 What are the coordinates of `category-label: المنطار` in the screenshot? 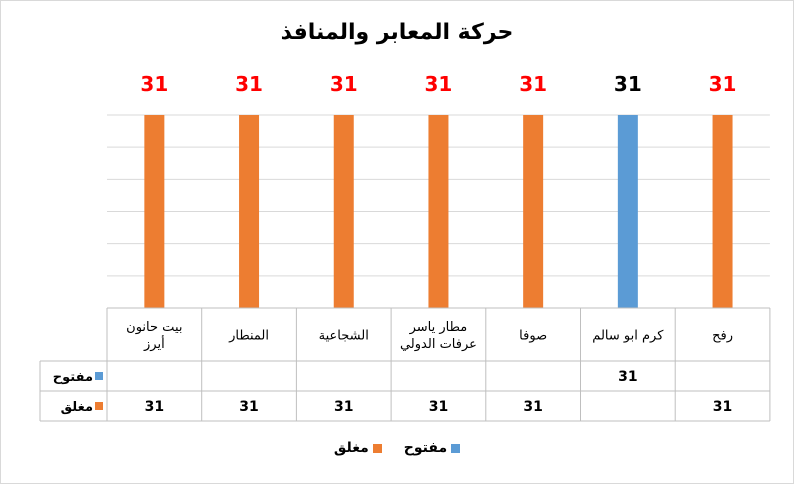 It's located at (248, 336).